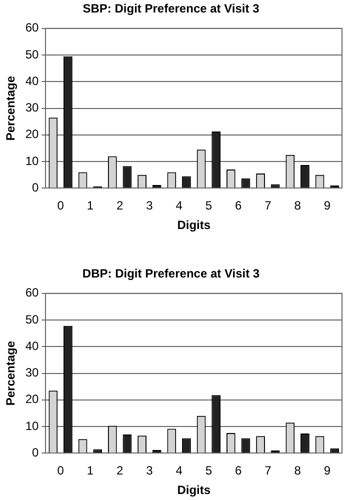 The width and height of the screenshot is (348, 500). I want to click on chart-title: SBP: Digit Preference at Visit 3, so click(171, 9).